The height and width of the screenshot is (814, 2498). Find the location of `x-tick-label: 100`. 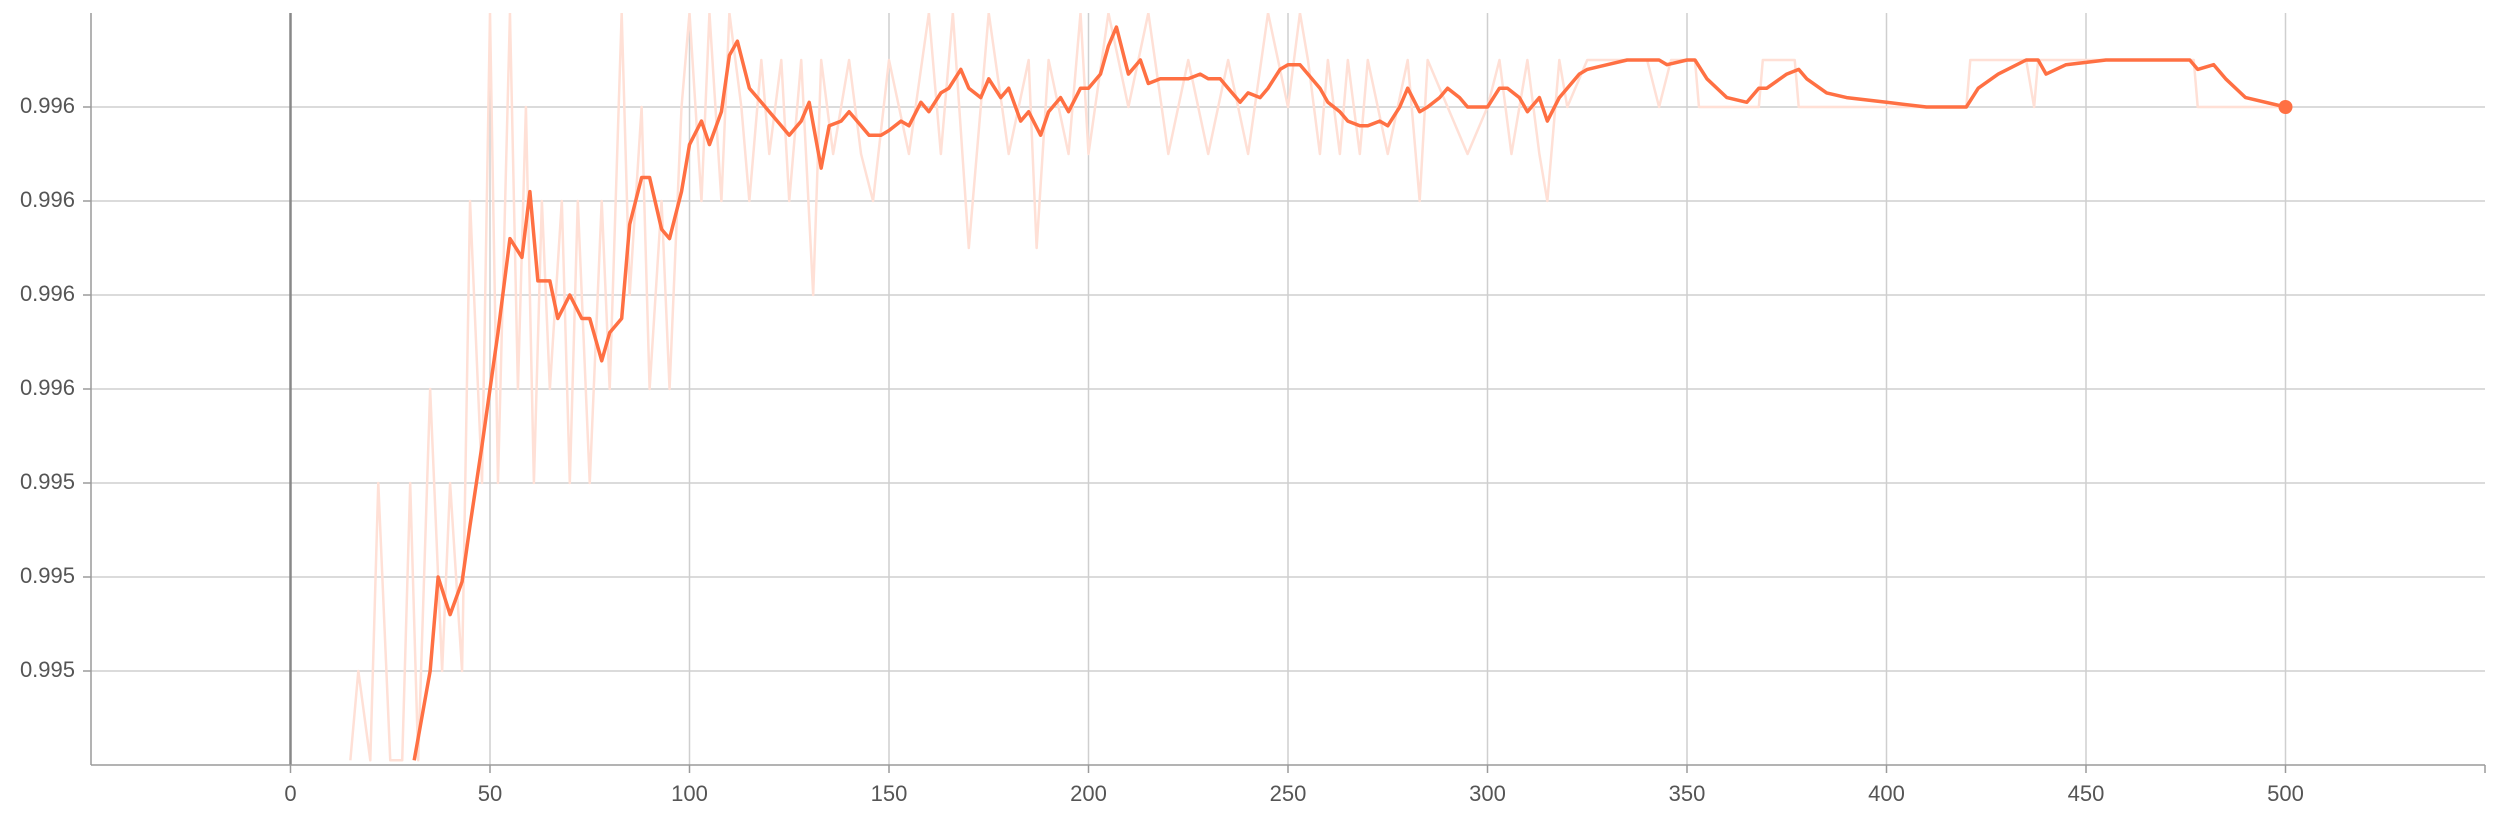

x-tick-label: 100 is located at coordinates (689, 793).